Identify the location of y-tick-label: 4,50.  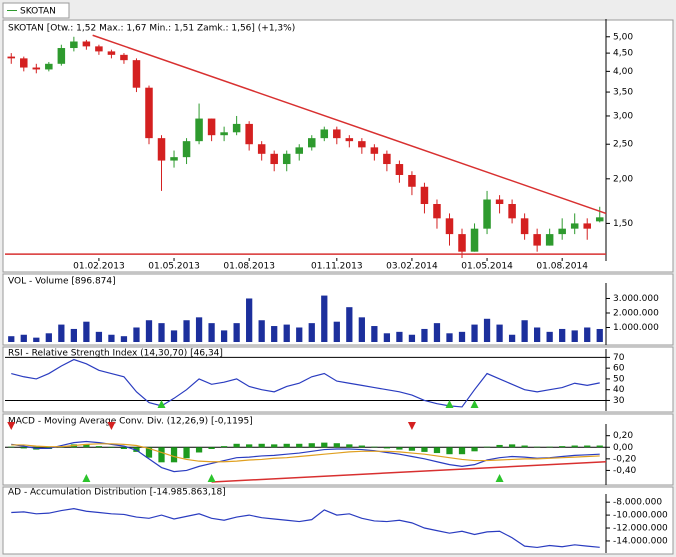
(623, 54).